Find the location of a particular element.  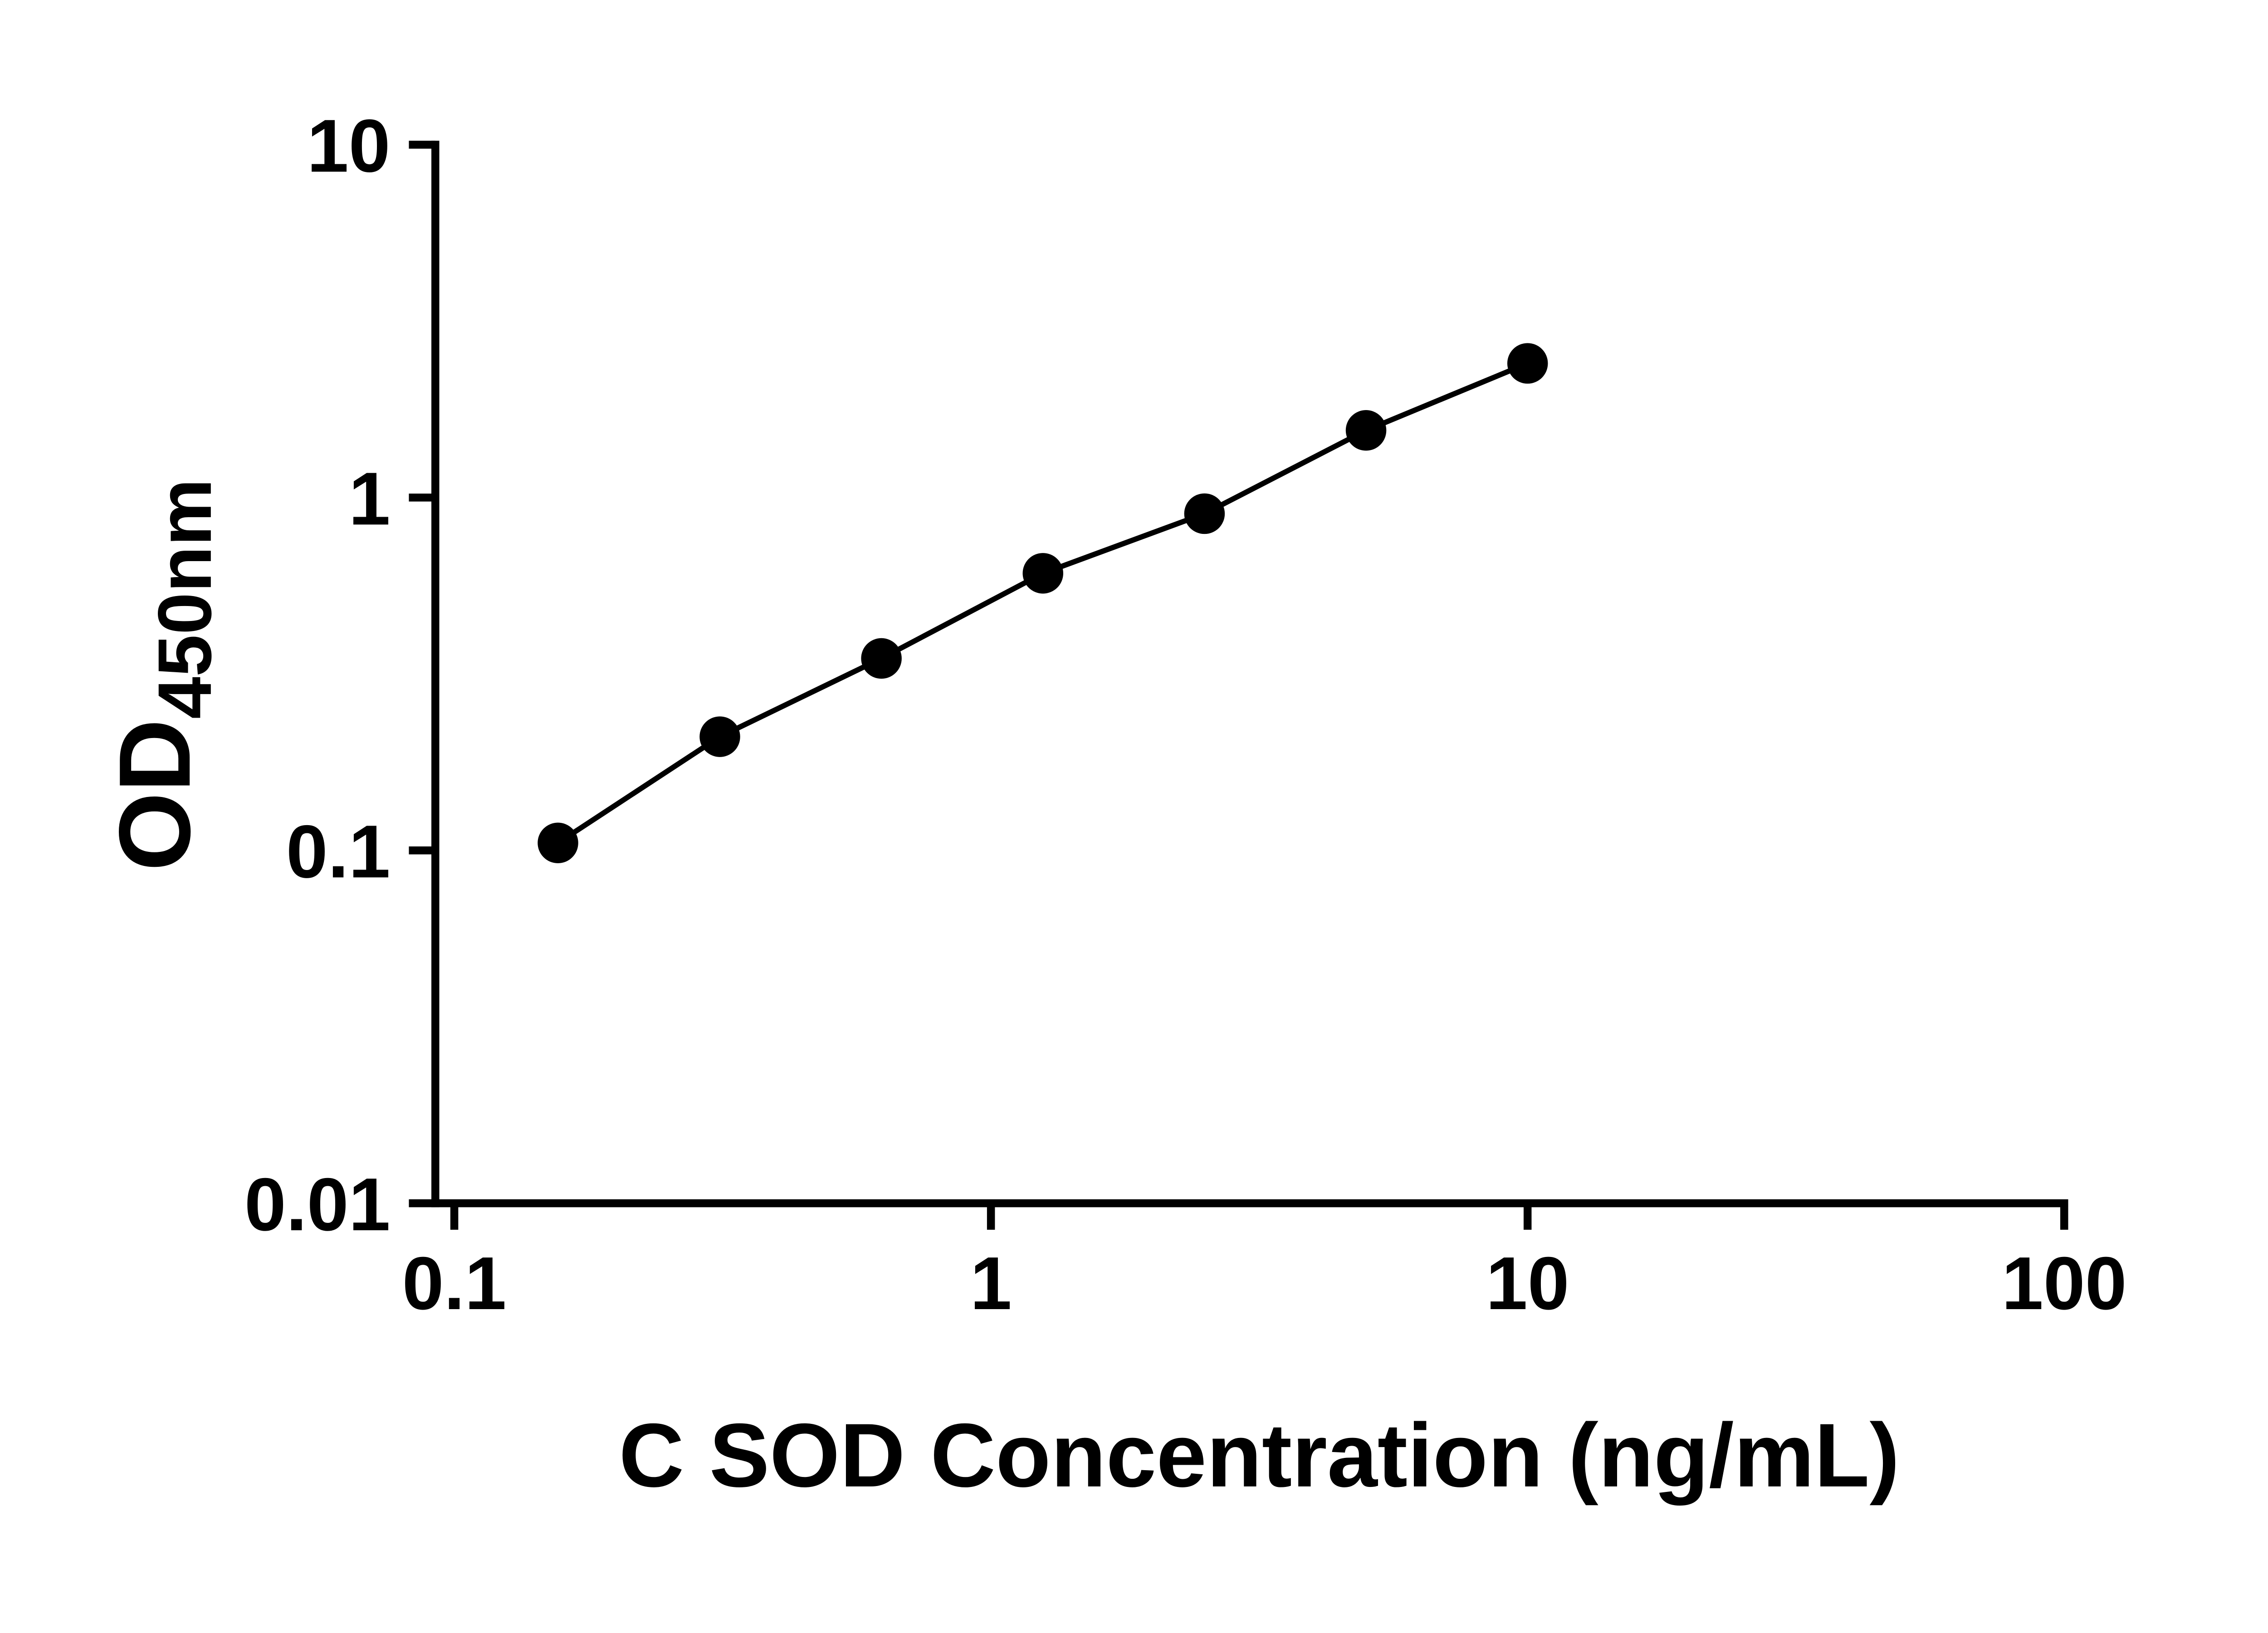

y-axis-title-subscript: 450nm is located at coordinates (185, 599).